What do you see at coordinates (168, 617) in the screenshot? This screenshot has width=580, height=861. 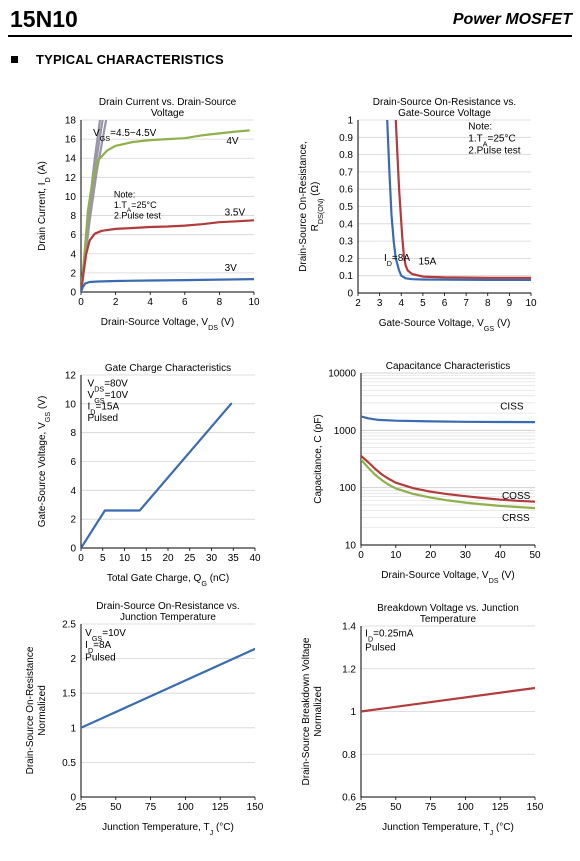 I see `chart-title: Junction Temperature` at bounding box center [168, 617].